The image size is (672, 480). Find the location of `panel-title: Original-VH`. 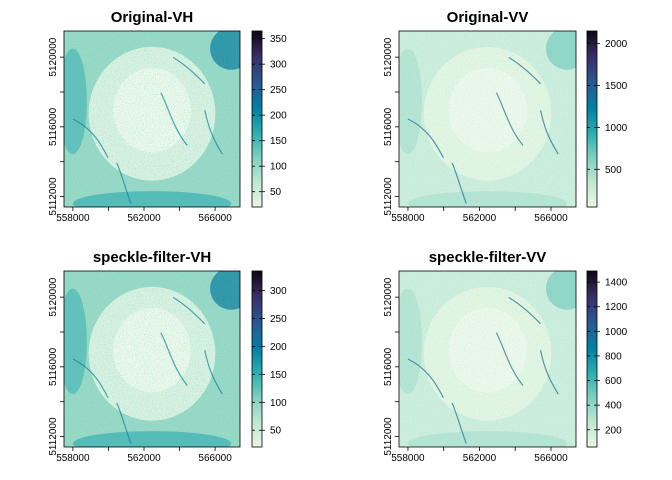

panel-title: Original-VH is located at coordinates (152, 17).